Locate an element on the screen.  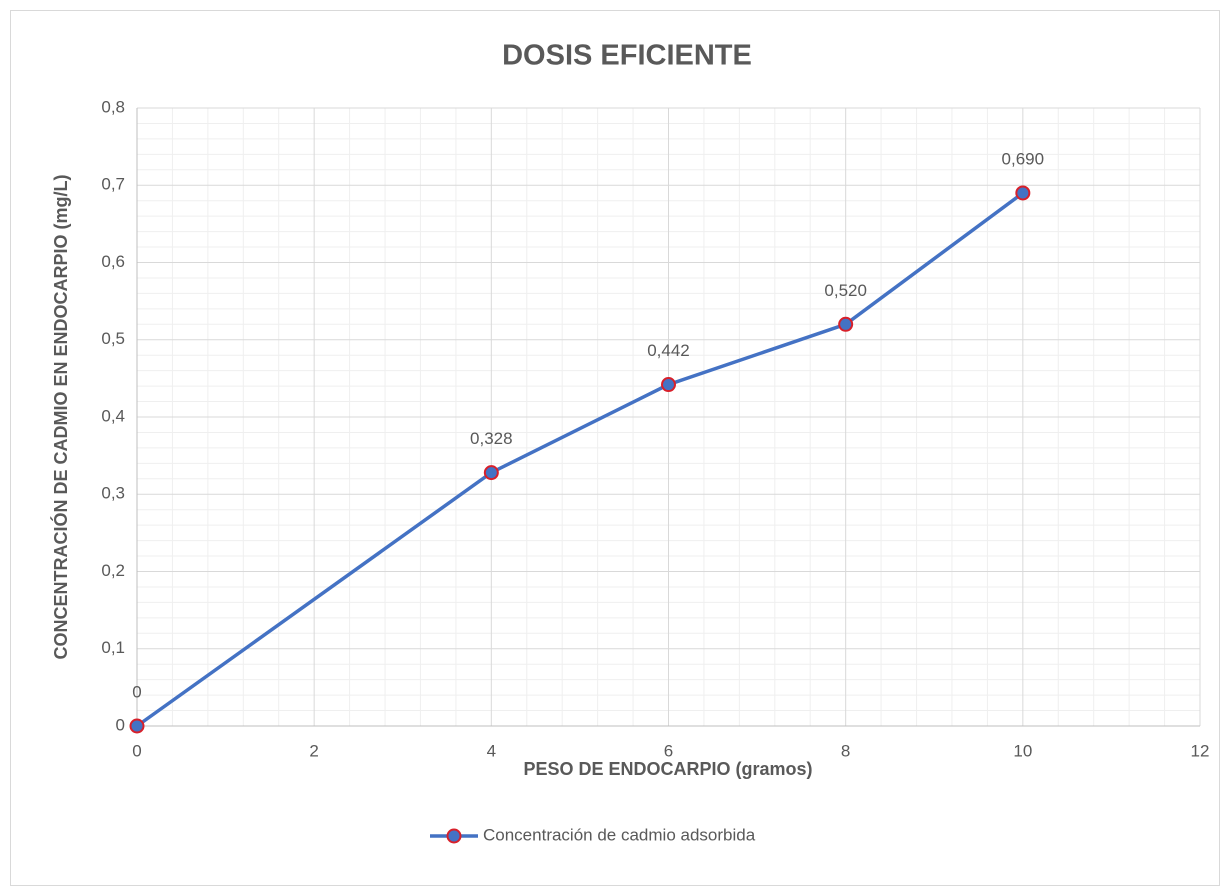
x-tick-label: 0 is located at coordinates (136, 750).